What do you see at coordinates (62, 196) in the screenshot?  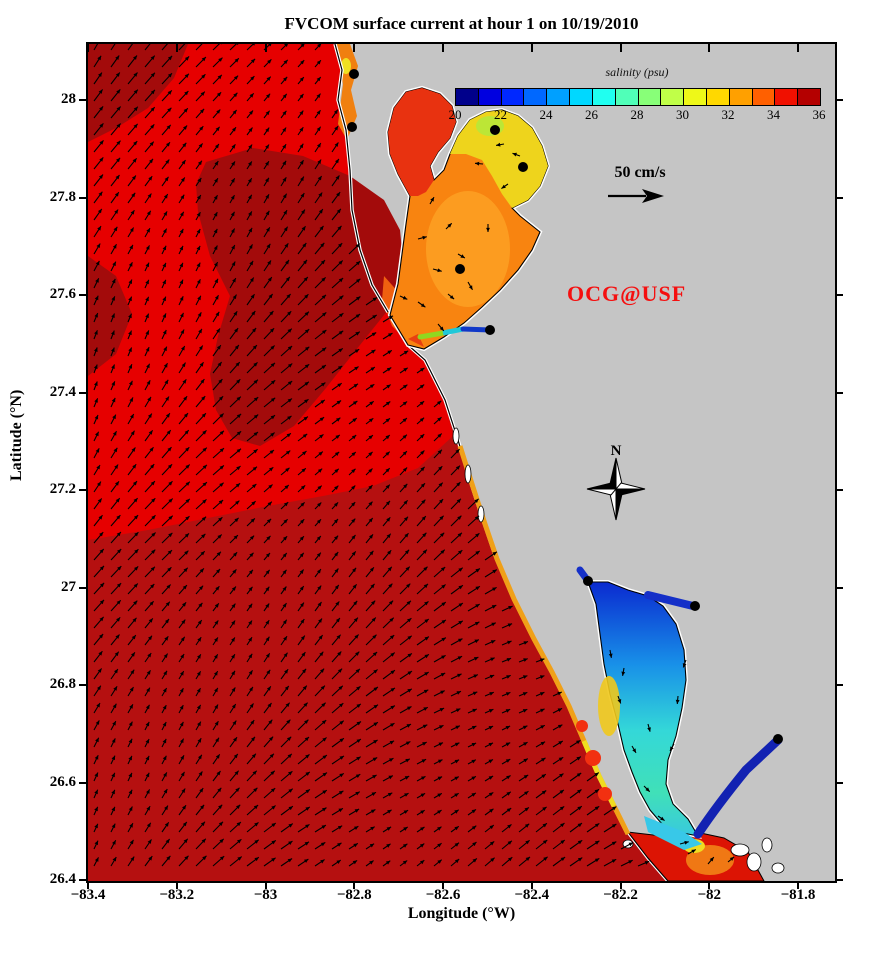 I see `y-tick-label: 27.8` at bounding box center [62, 196].